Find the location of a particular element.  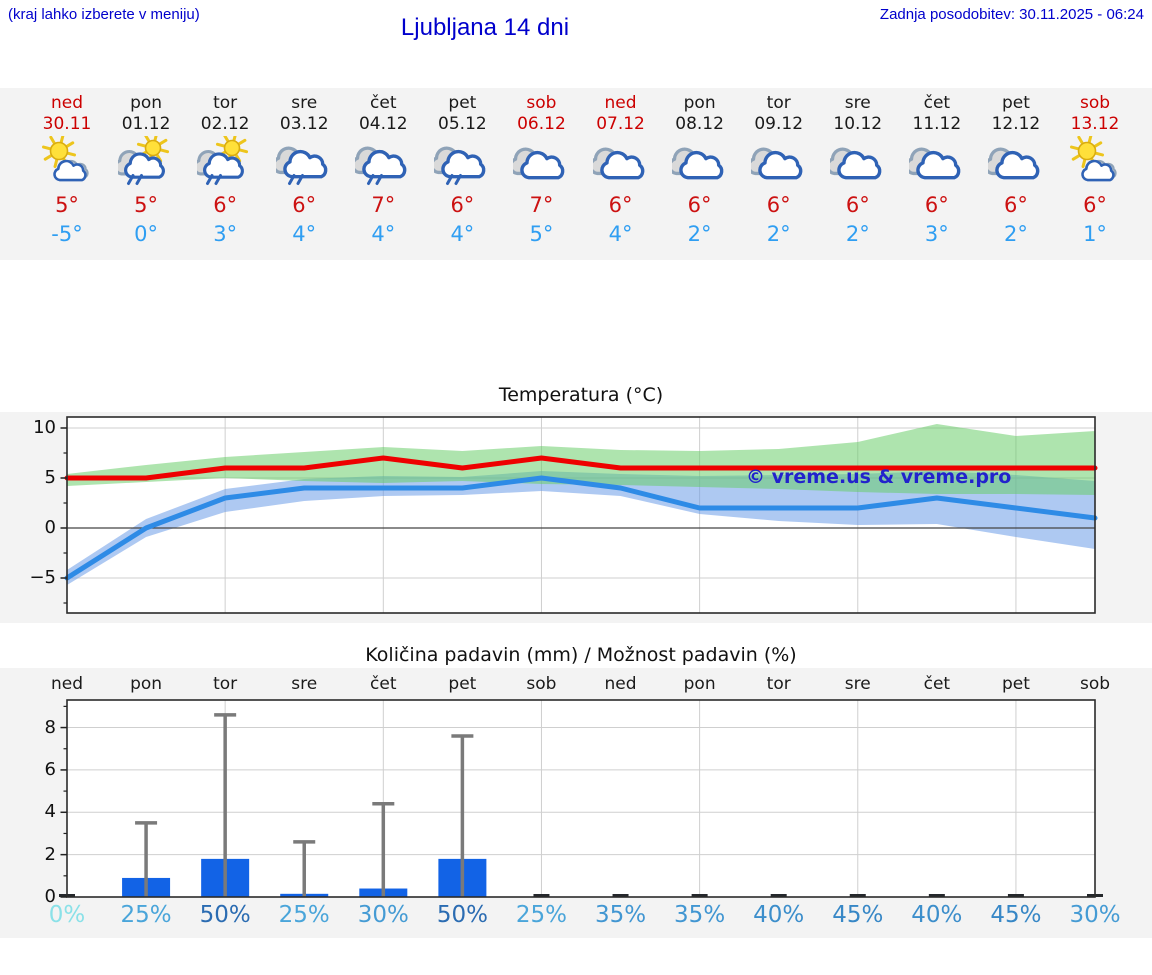

day-date: 06.12 is located at coordinates (541, 124).